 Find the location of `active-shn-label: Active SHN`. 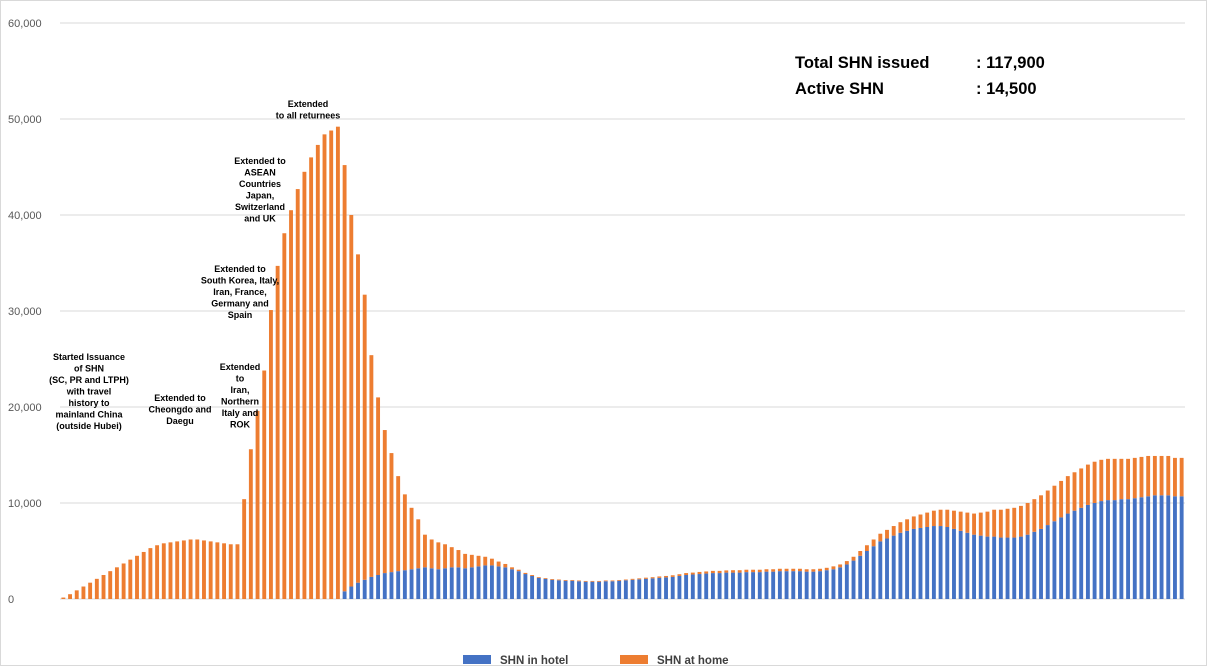

active-shn-label: Active SHN is located at coordinates (839, 89).